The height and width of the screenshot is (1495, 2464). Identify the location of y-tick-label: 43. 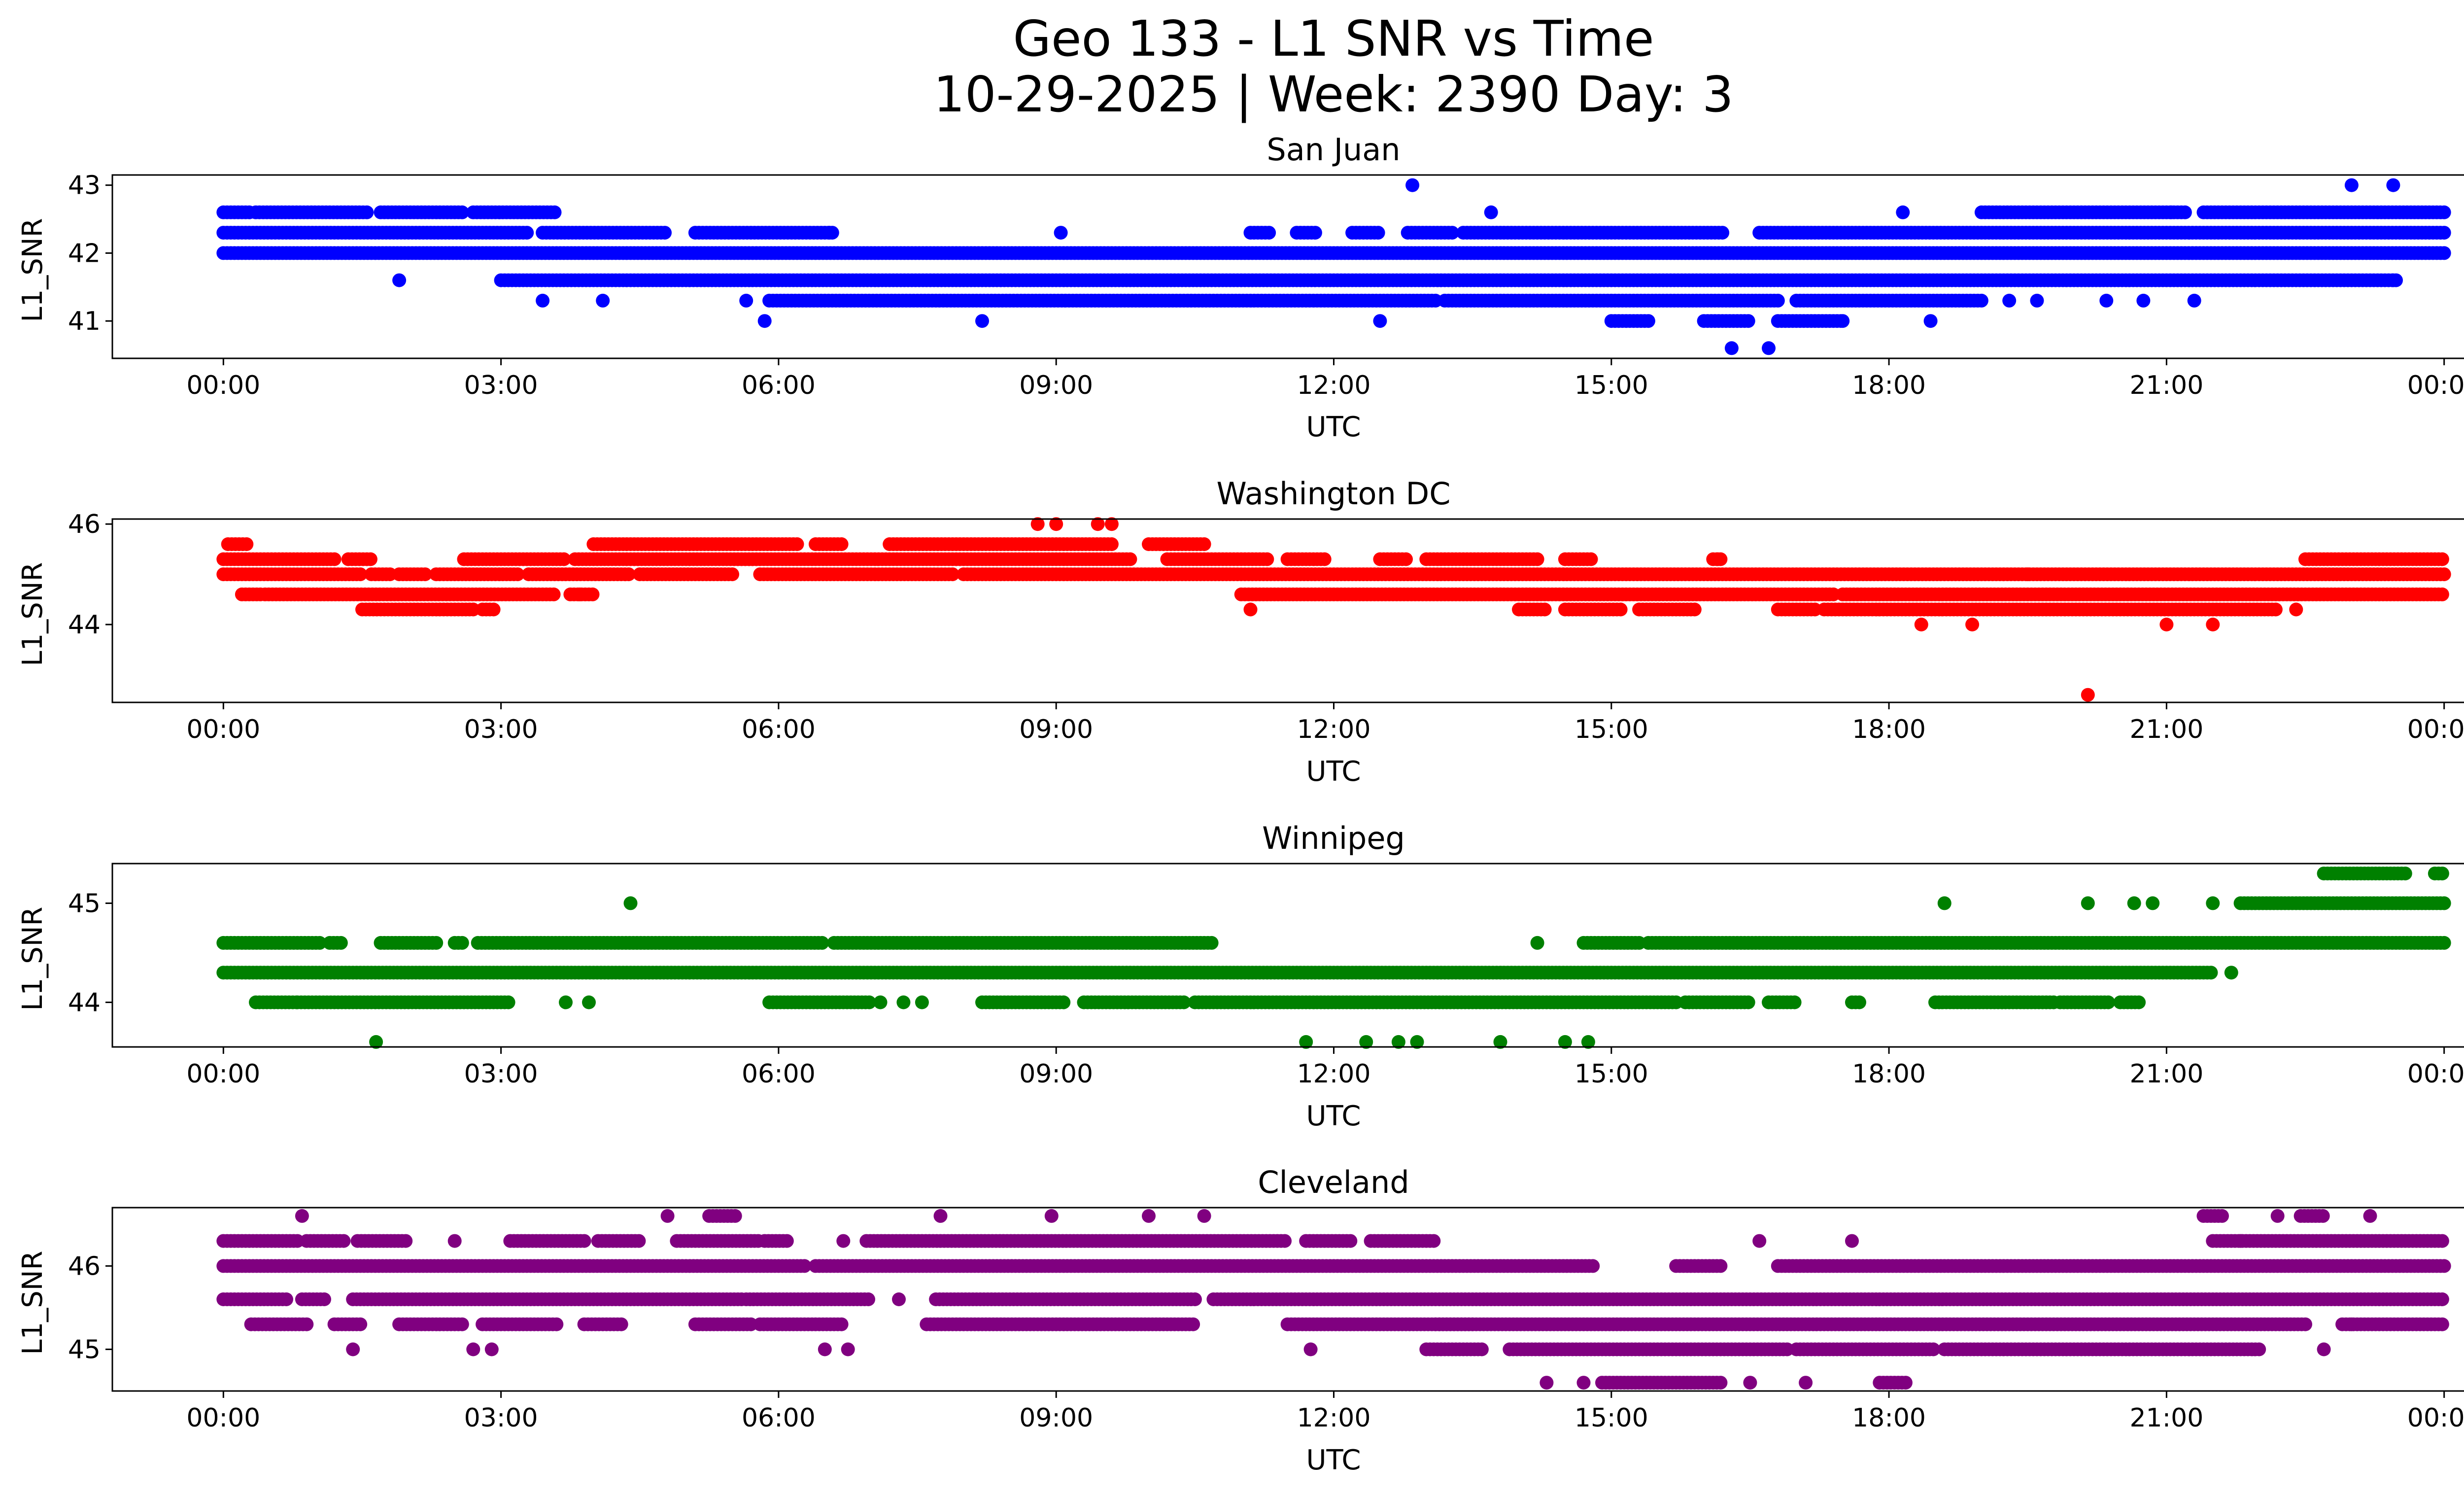
(84, 186).